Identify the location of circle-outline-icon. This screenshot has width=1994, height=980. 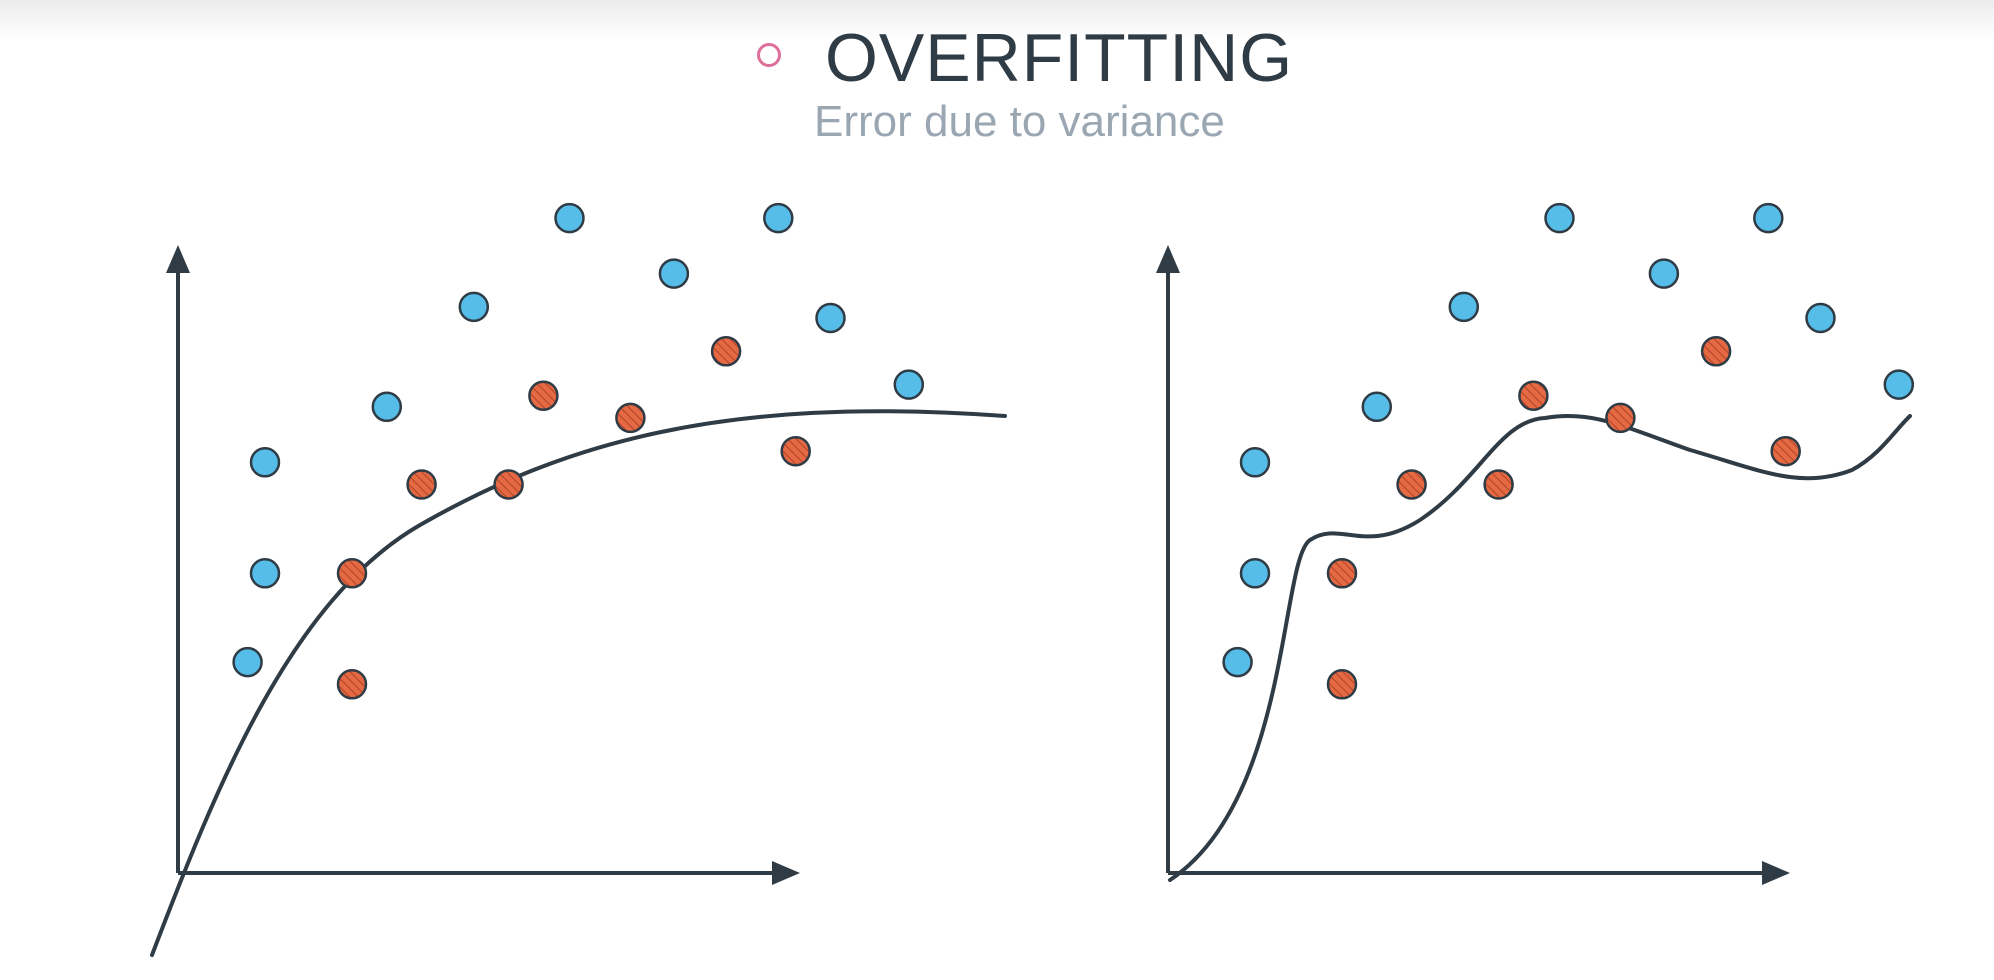
(769, 55).